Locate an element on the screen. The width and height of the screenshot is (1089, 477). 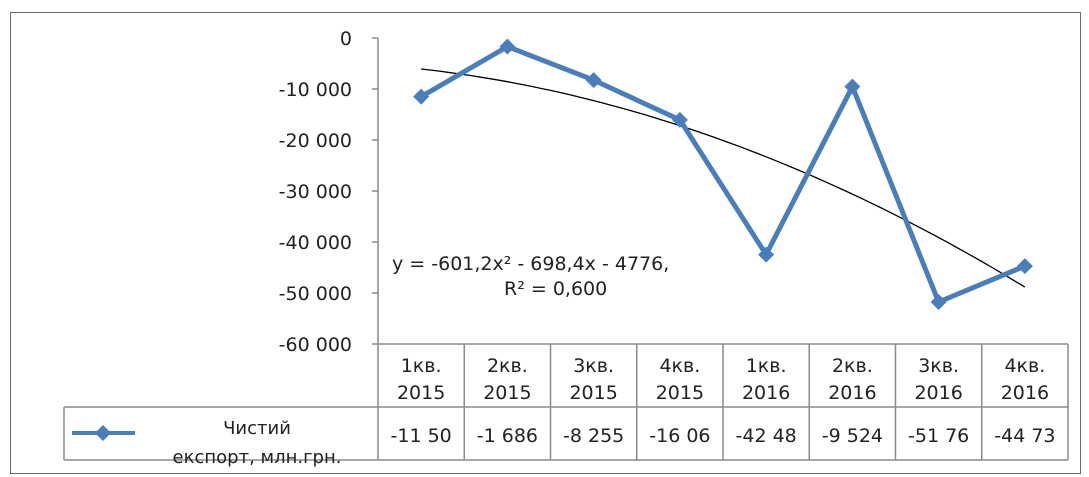
table-cell-value: -9 524 is located at coordinates (852, 436).